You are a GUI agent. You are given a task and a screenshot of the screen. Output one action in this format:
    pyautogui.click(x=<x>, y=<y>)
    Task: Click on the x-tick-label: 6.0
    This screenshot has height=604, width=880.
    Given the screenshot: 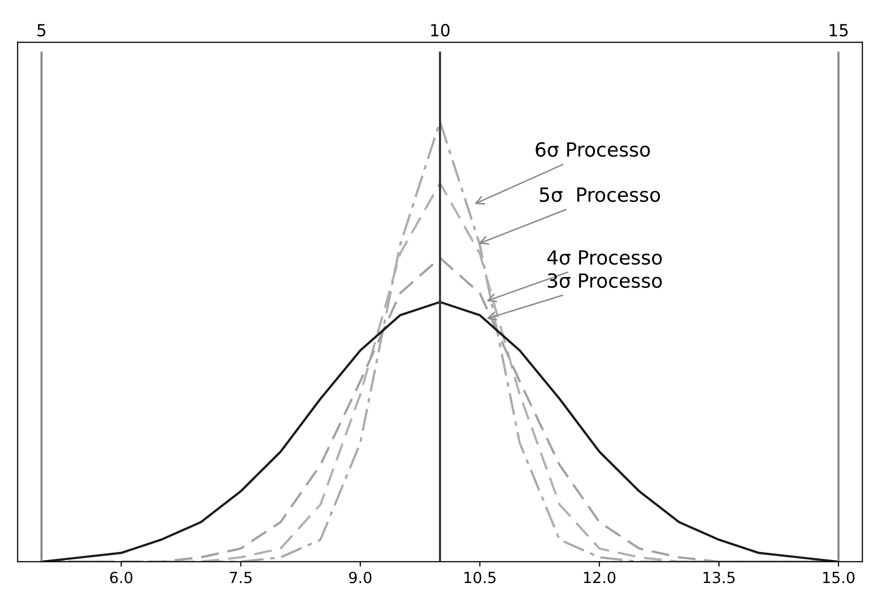 What is the action you would take?
    pyautogui.click(x=121, y=578)
    